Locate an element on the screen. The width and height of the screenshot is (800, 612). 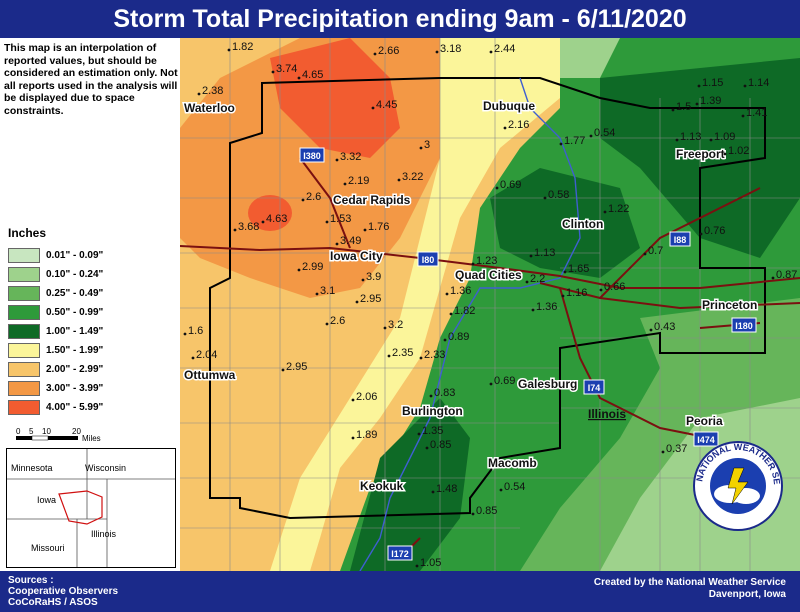
precip-value: 2.2 is located at coordinates (537, 279).